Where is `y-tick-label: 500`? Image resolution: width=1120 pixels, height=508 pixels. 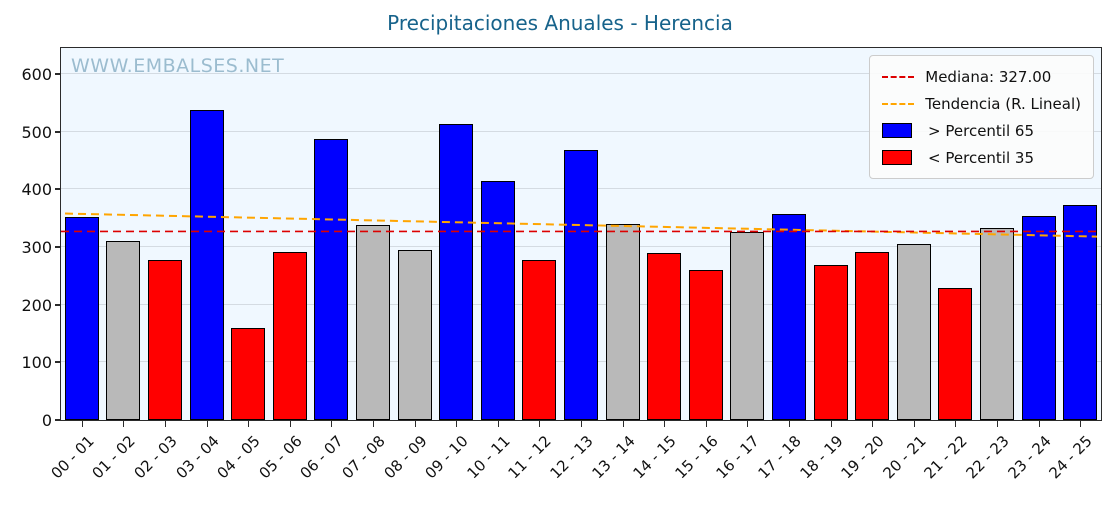 y-tick-label: 500 is located at coordinates (36, 132).